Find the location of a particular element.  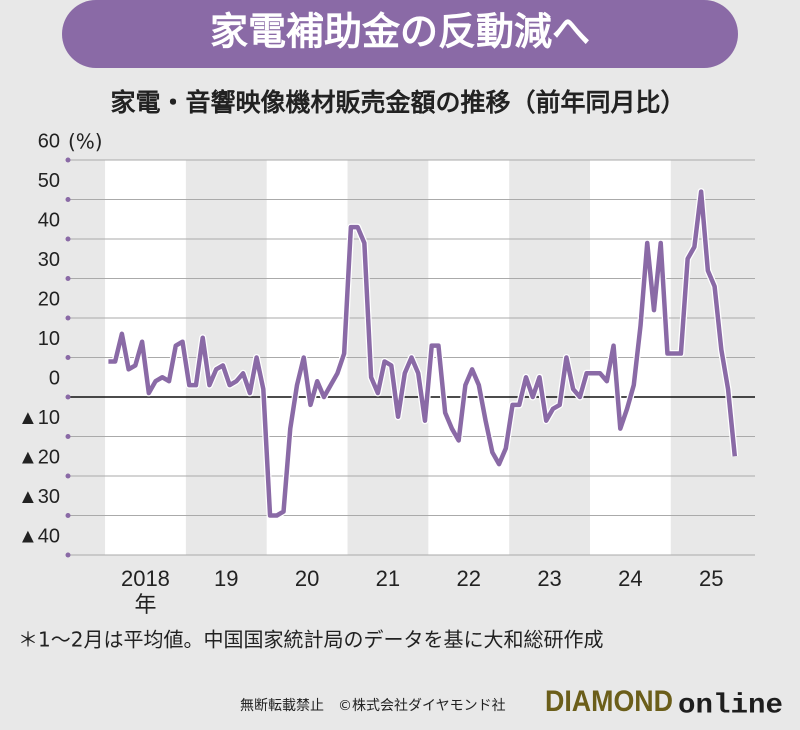

y-tick-label: ▲40 is located at coordinates (39, 536).